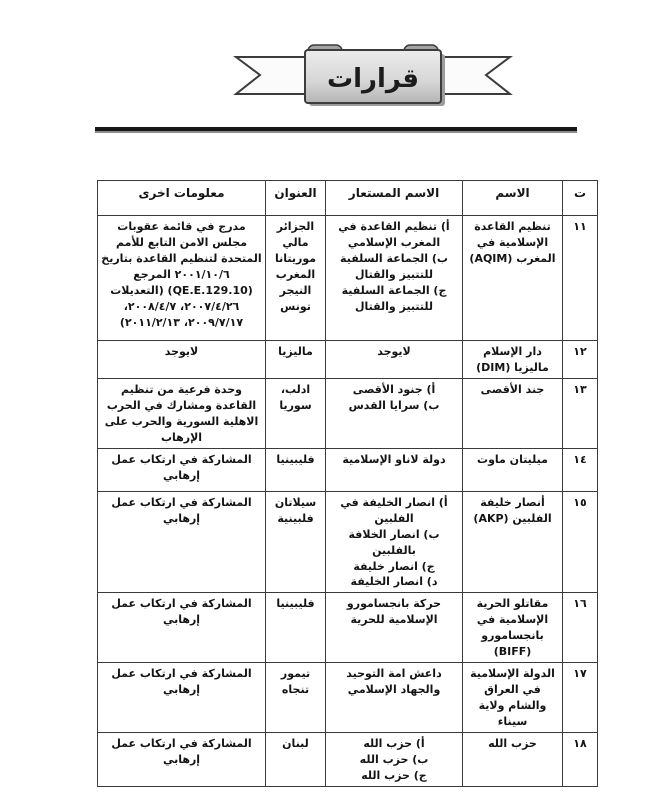 This screenshot has width=665, height=800. I want to click on cell-no: ١١, so click(580, 278).